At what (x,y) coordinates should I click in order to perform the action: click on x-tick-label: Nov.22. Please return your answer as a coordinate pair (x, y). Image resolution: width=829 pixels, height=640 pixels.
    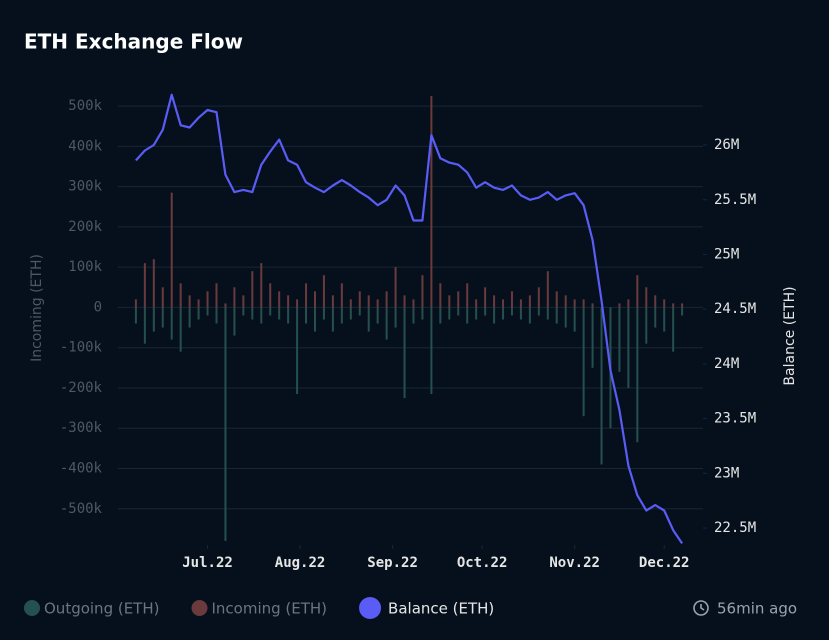
    Looking at the image, I should click on (574, 563).